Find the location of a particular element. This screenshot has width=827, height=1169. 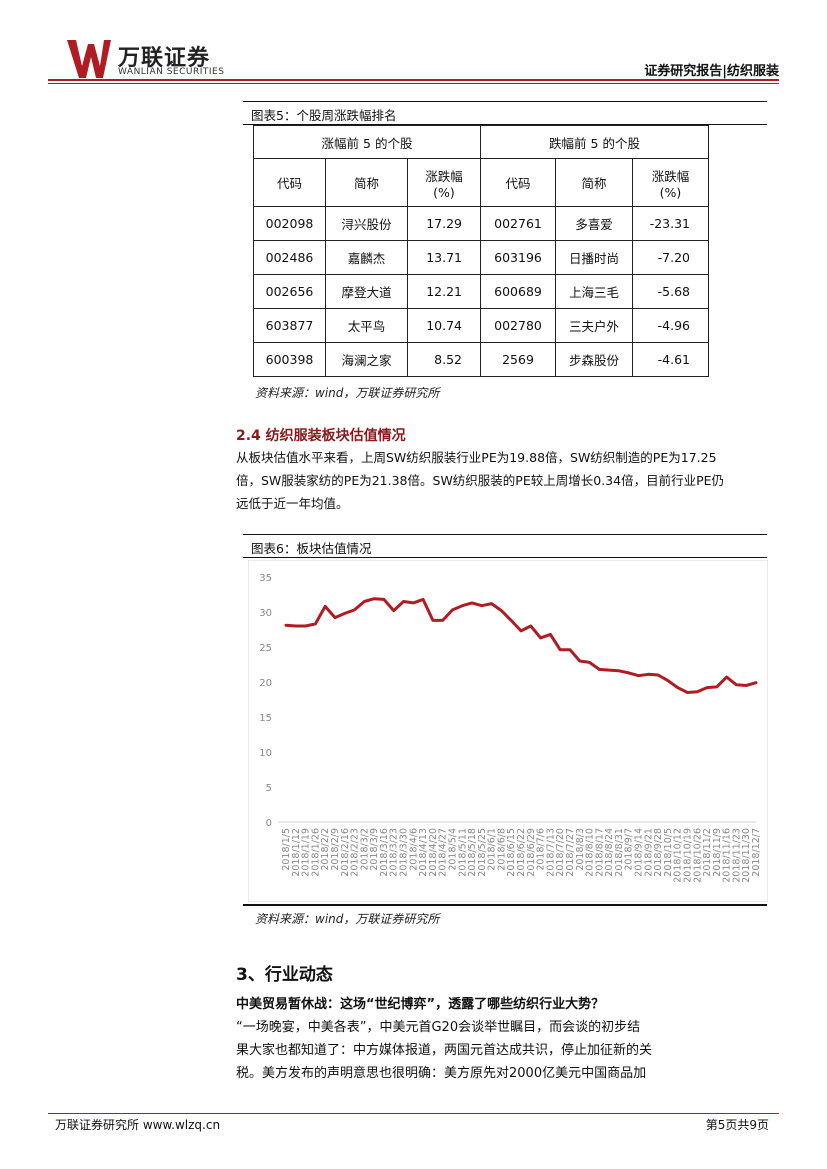

gainer-code: 600398 is located at coordinates (289, 359).